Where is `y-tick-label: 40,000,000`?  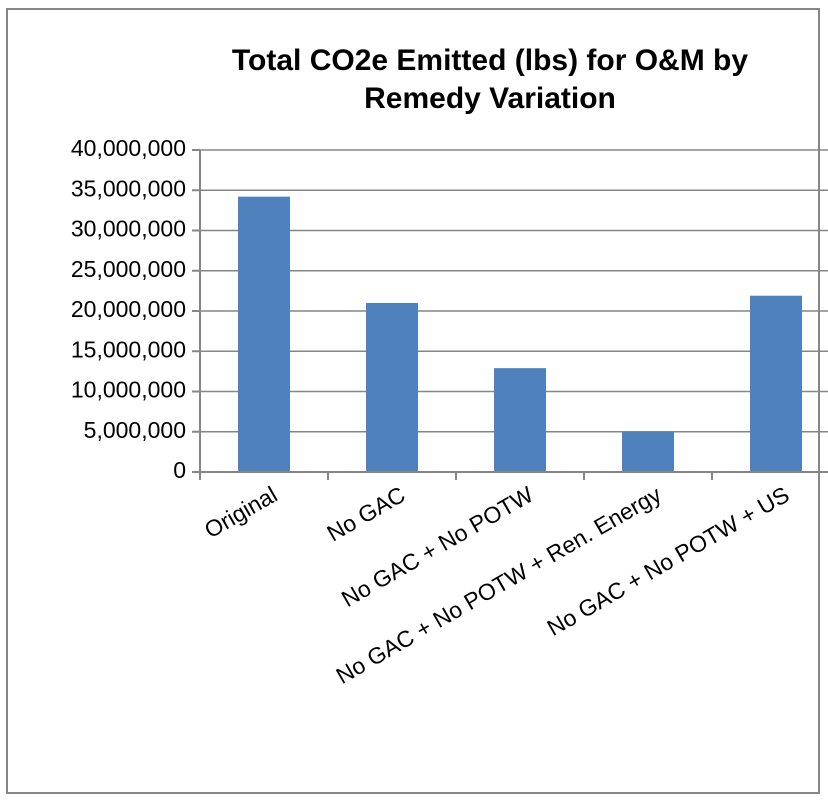
y-tick-label: 40,000,000 is located at coordinates (128, 148).